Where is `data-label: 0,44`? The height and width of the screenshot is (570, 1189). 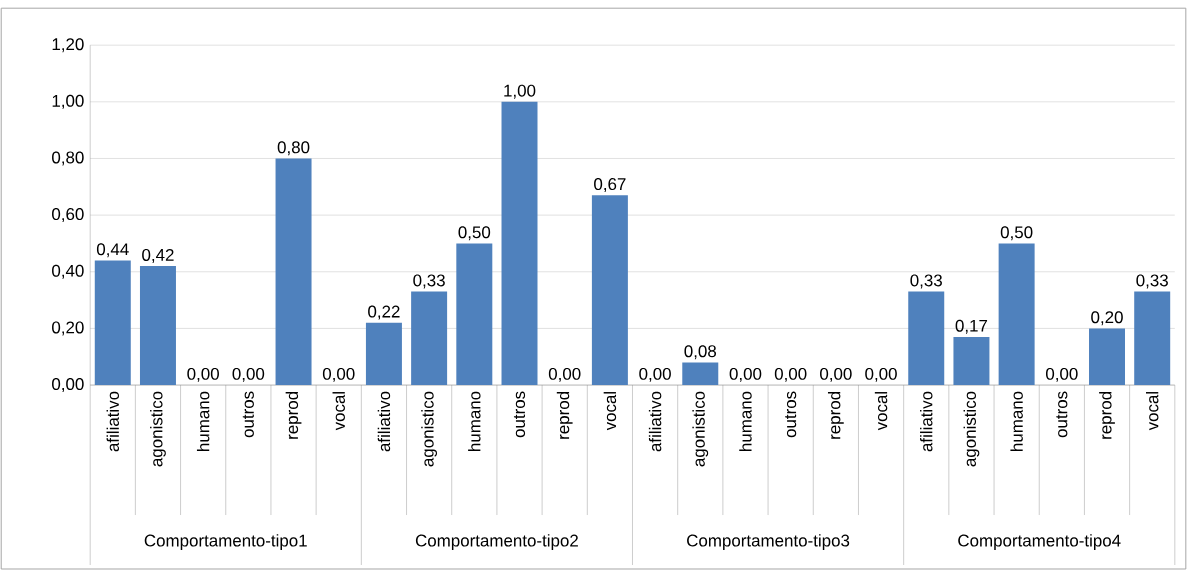 data-label: 0,44 is located at coordinates (112, 250).